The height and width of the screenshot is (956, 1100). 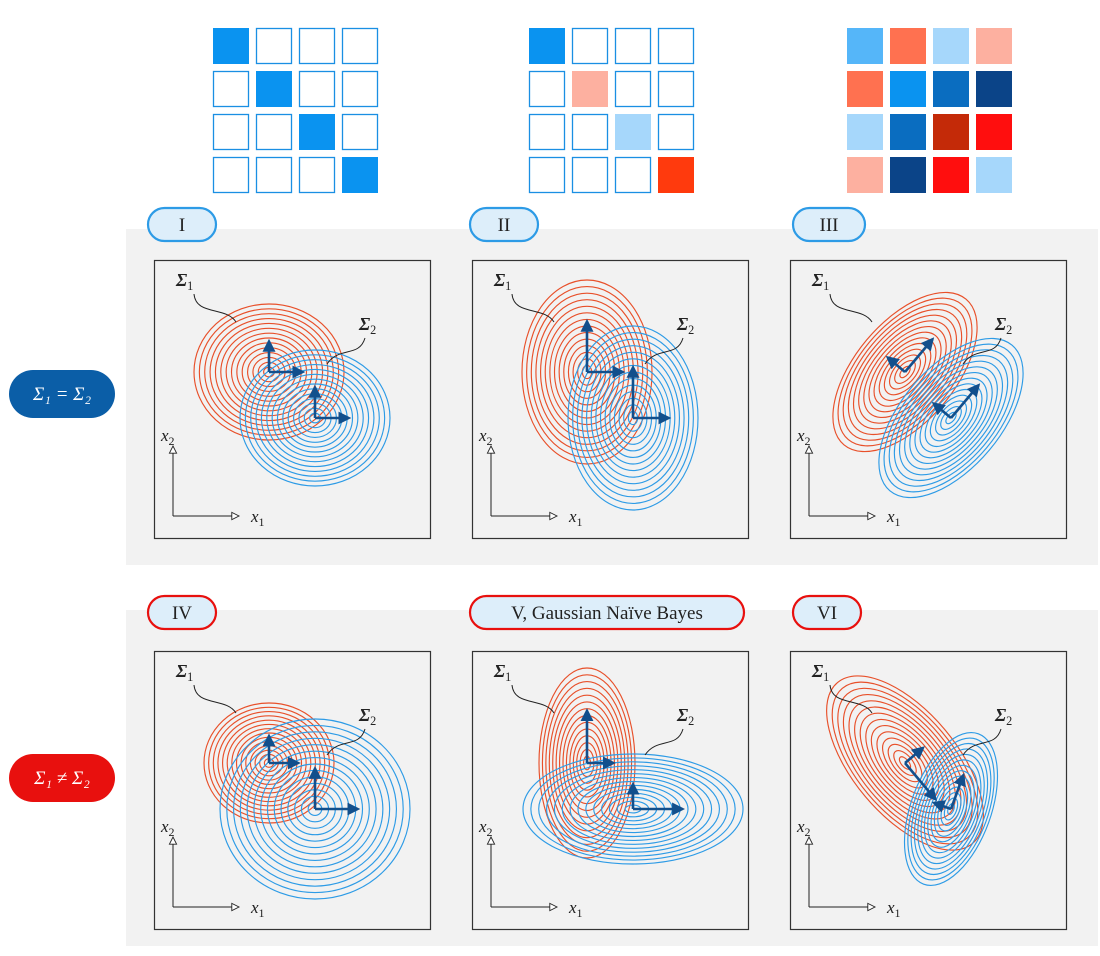 I want to click on matrix-diagonal-different-variance, so click(x=611, y=110).